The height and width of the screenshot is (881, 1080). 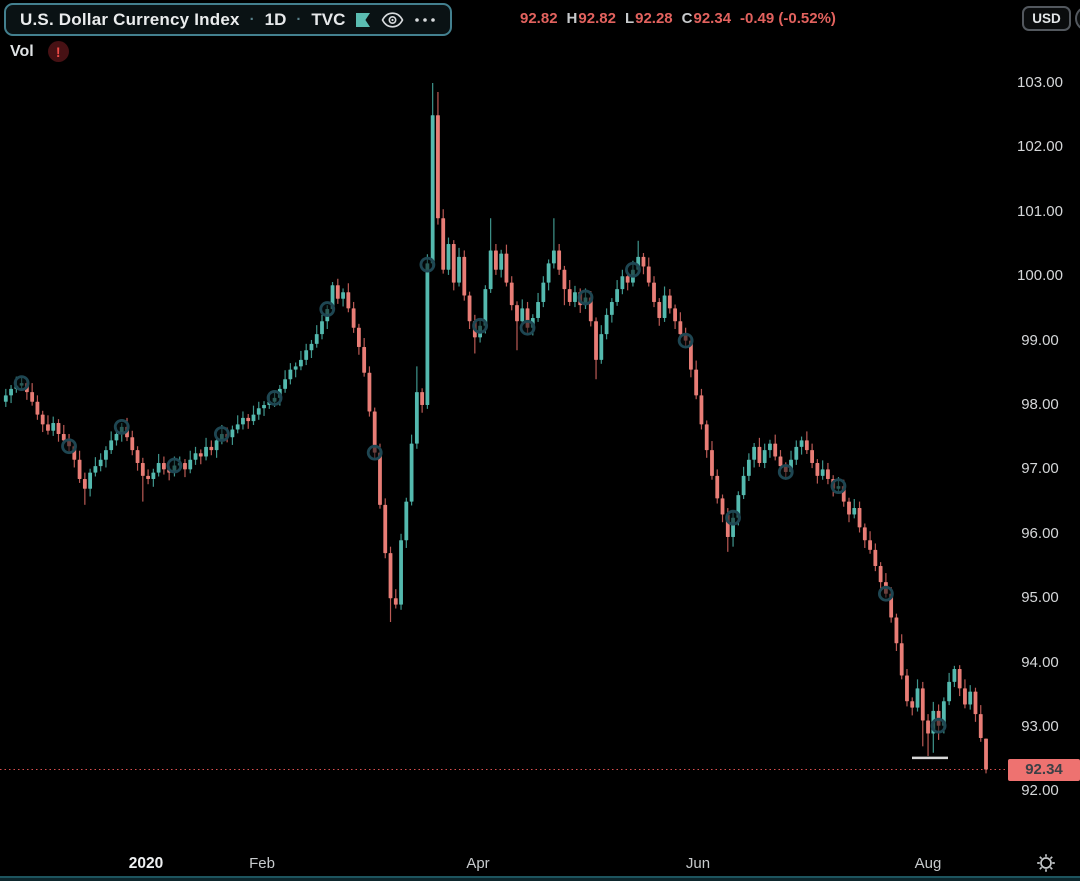 I want to click on low-value: 92.28, so click(x=654, y=18).